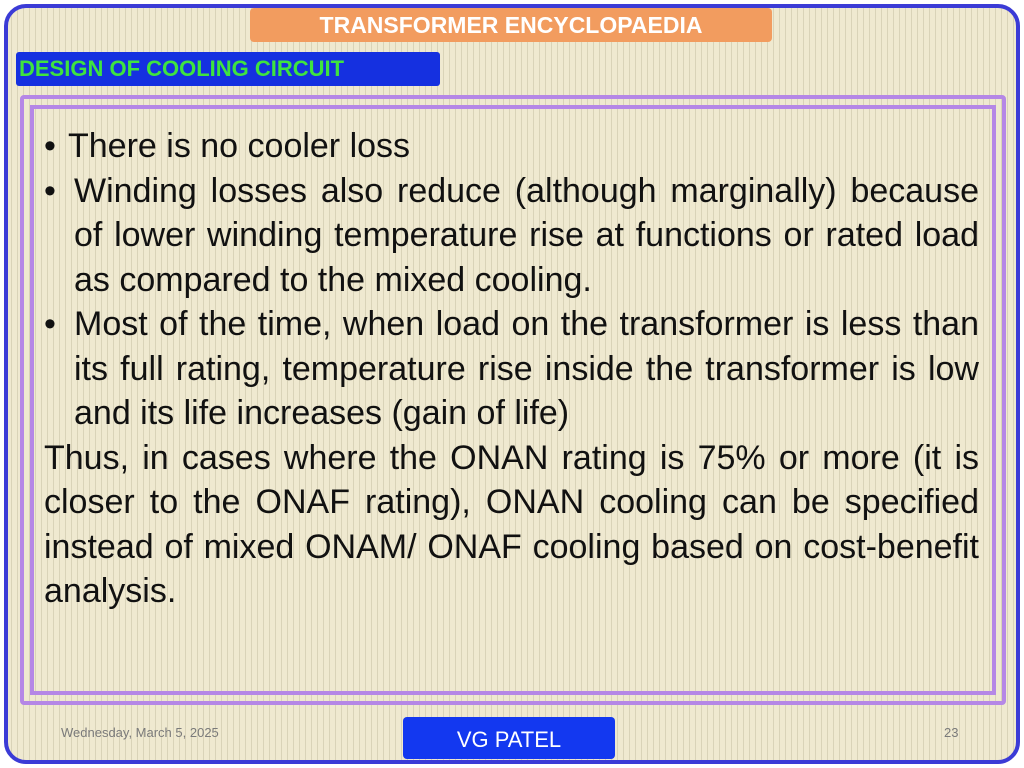 The height and width of the screenshot is (768, 1024). What do you see at coordinates (511, 25) in the screenshot?
I see `slide-title: TRANSFORMER ENCYCLOPAEDIA` at bounding box center [511, 25].